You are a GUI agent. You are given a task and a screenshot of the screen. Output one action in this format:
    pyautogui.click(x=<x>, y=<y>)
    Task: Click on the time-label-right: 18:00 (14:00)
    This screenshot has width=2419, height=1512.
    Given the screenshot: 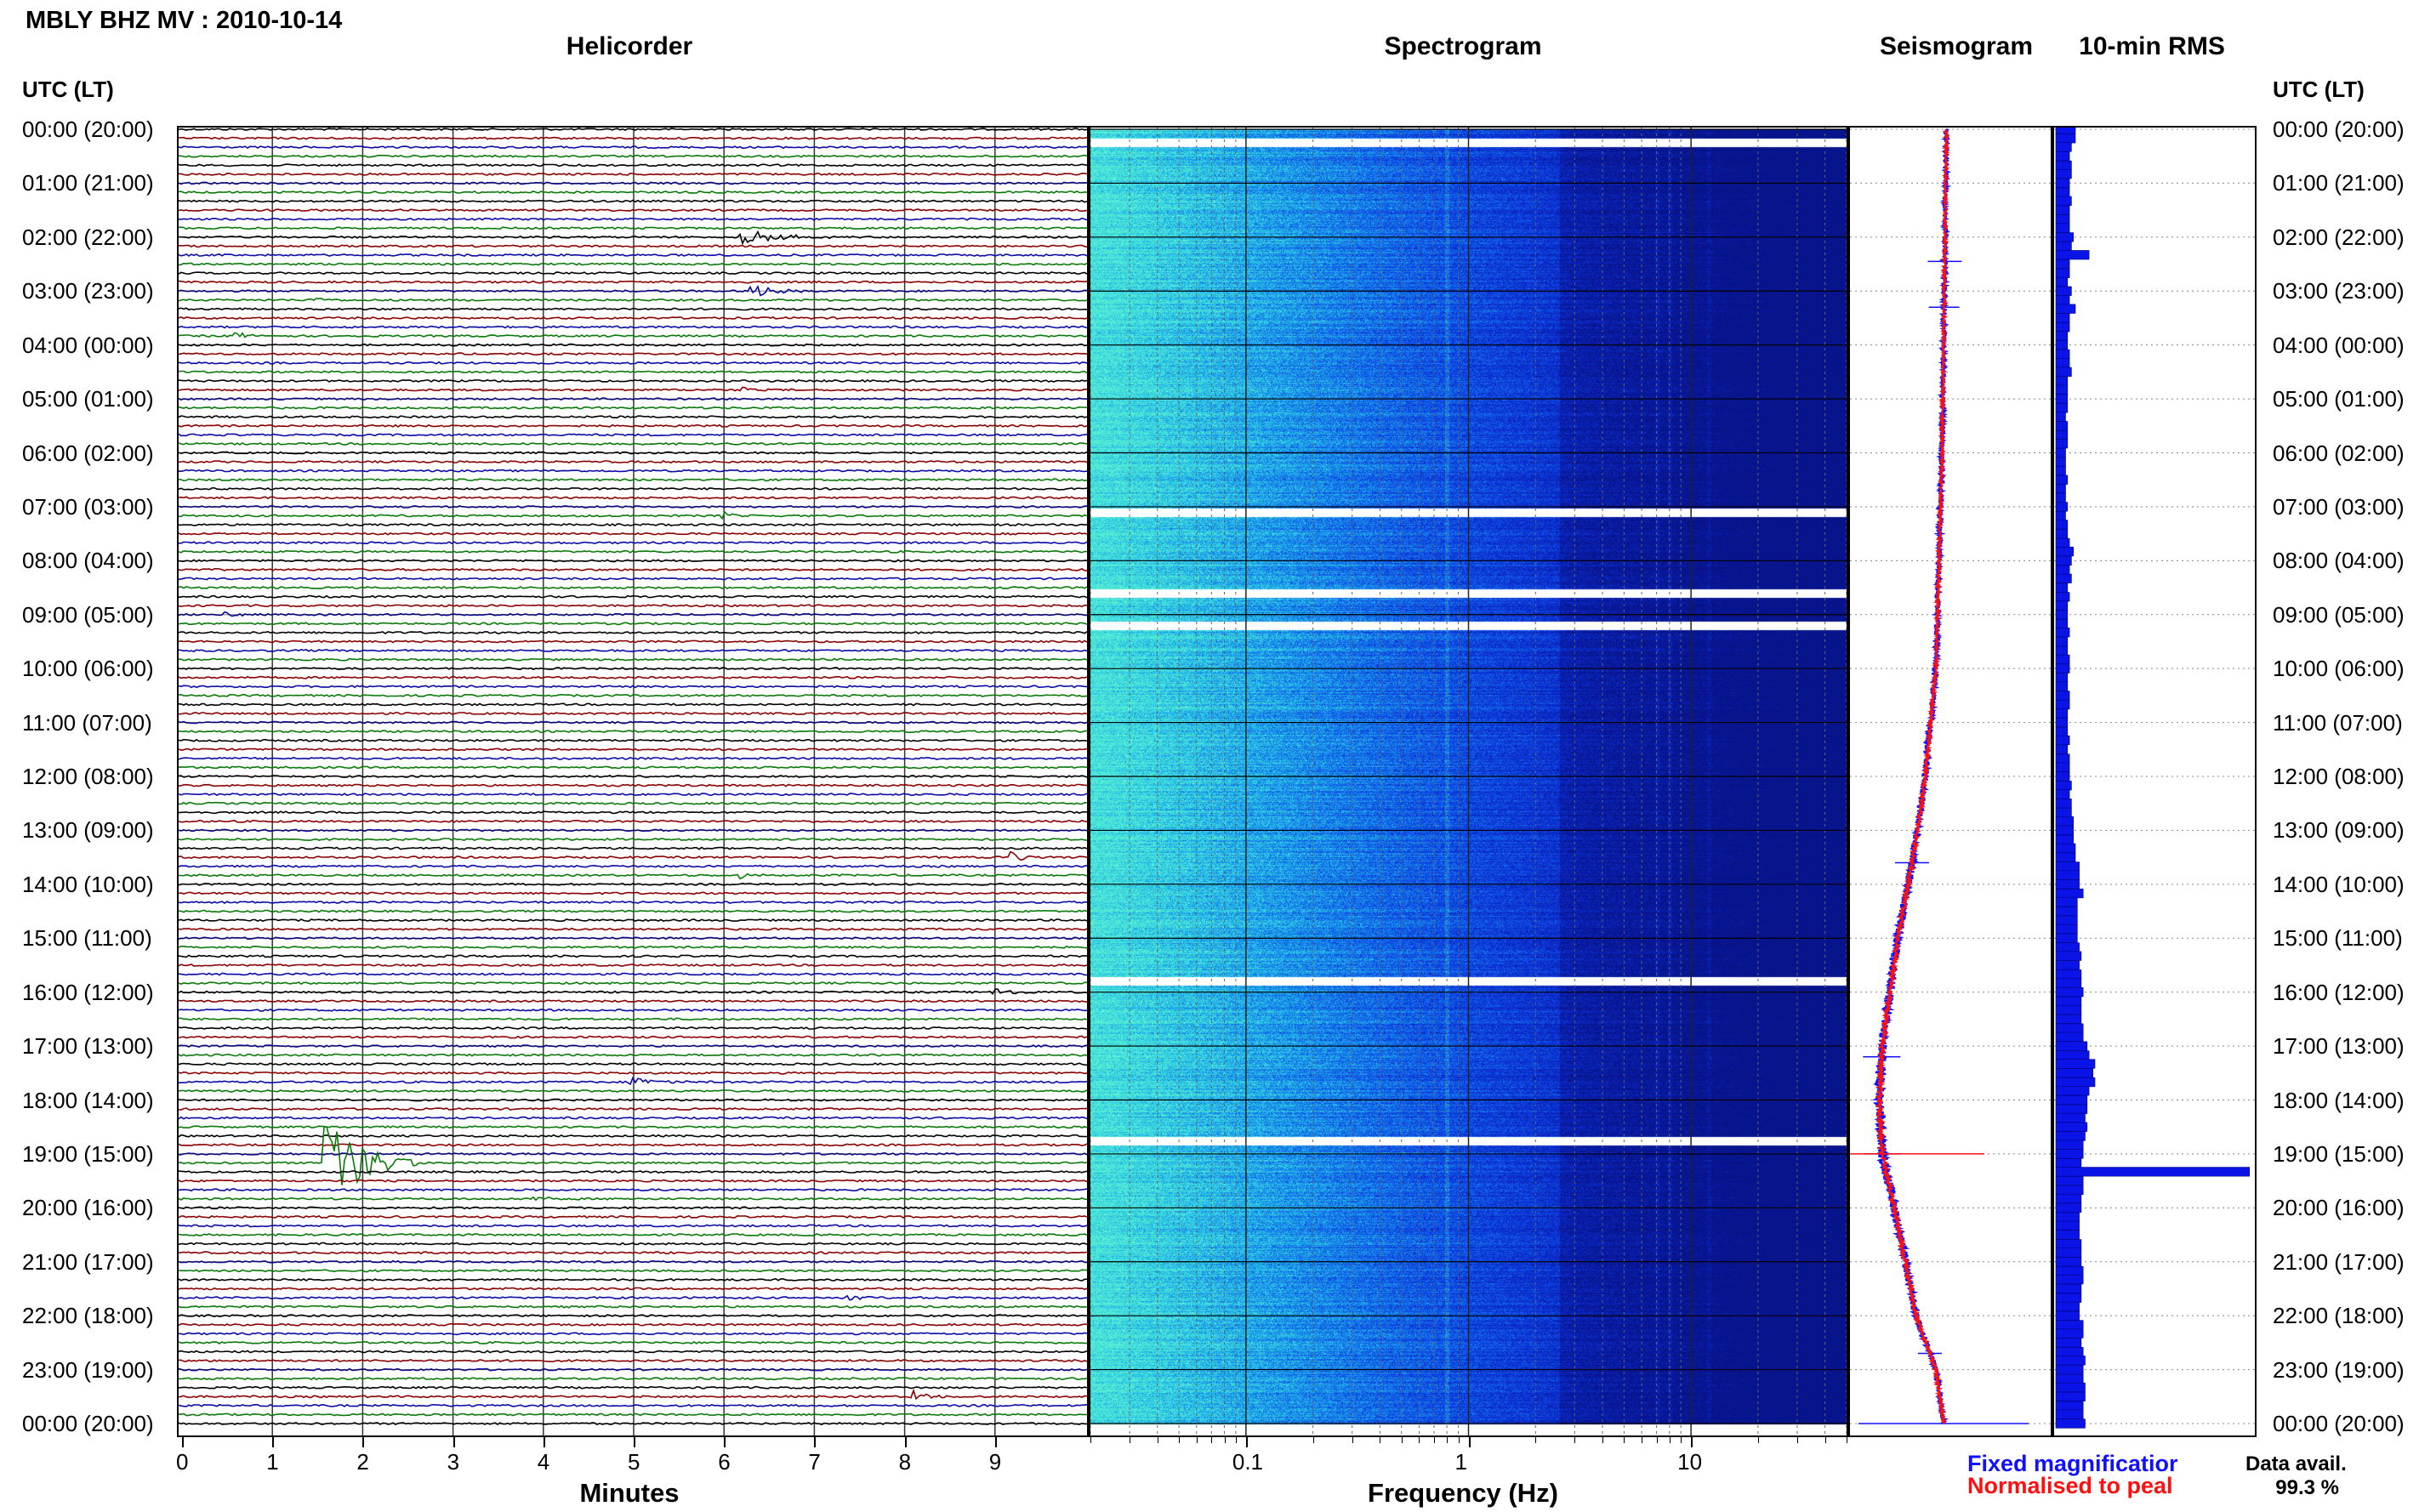 What is the action you would take?
    pyautogui.click(x=2339, y=1100)
    